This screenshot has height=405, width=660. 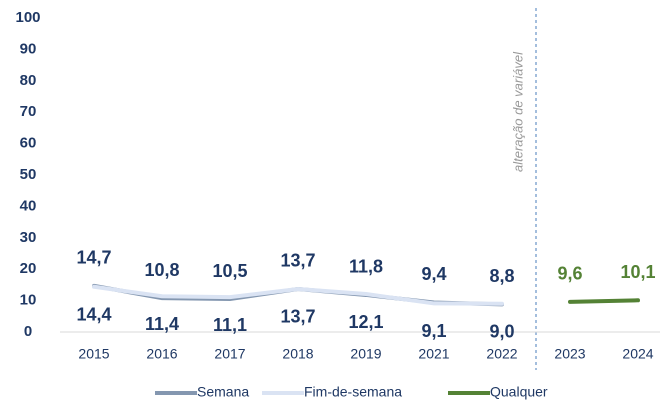 I want to click on data-label: 9,1, so click(x=433, y=331).